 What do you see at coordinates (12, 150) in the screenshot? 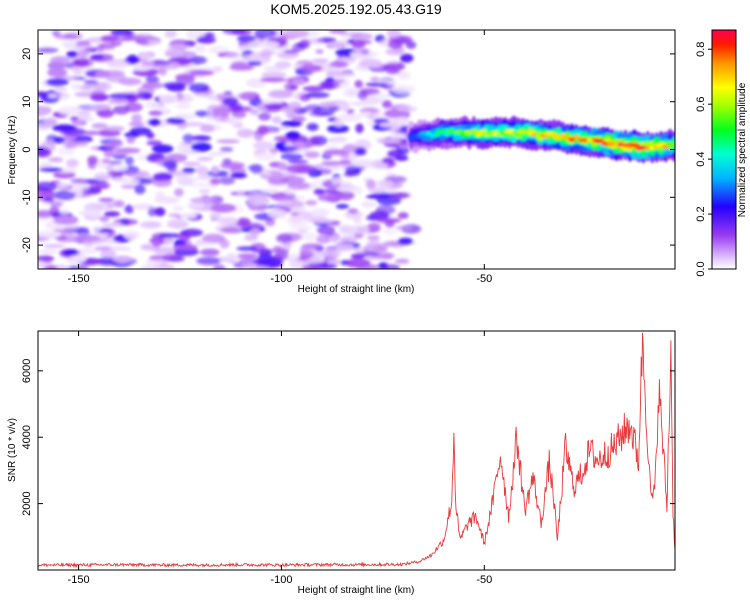
I see `spectrogram-y-axis-label: Frequency (Hz)` at bounding box center [12, 150].